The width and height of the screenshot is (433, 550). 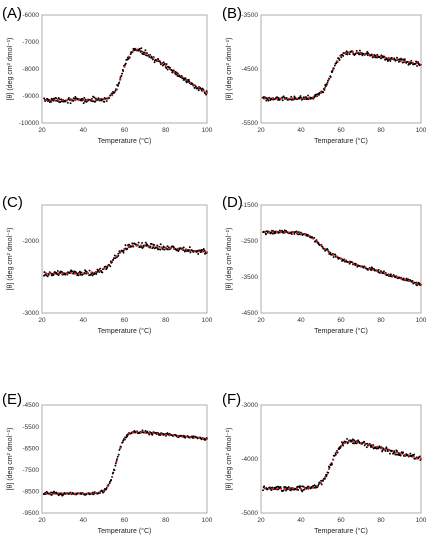 I want to click on panel-letter: (B), so click(x=232, y=13).